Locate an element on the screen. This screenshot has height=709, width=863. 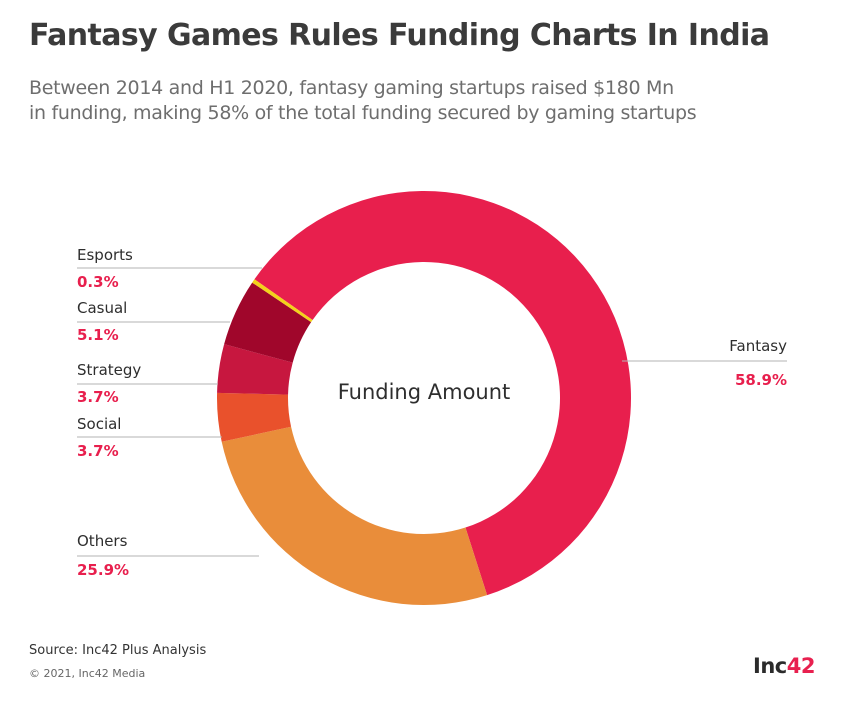
slice-social is located at coordinates (254, 417).